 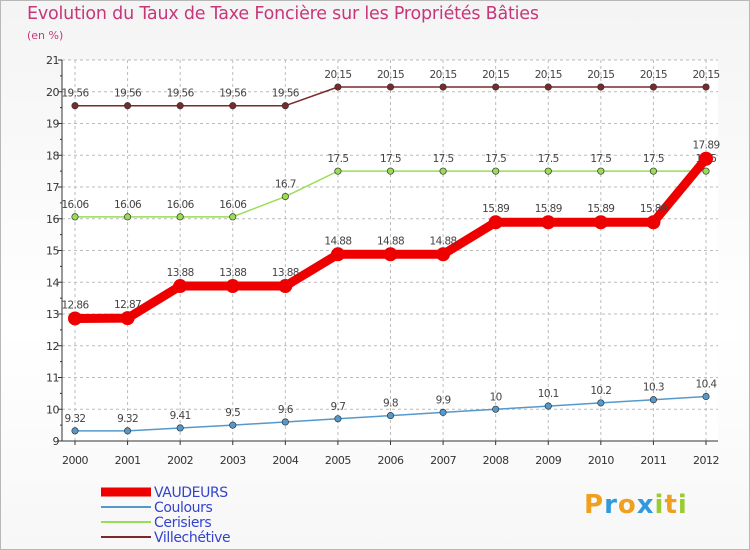 What do you see at coordinates (128, 460) in the screenshot?
I see `x-tick-label: 2001` at bounding box center [128, 460].